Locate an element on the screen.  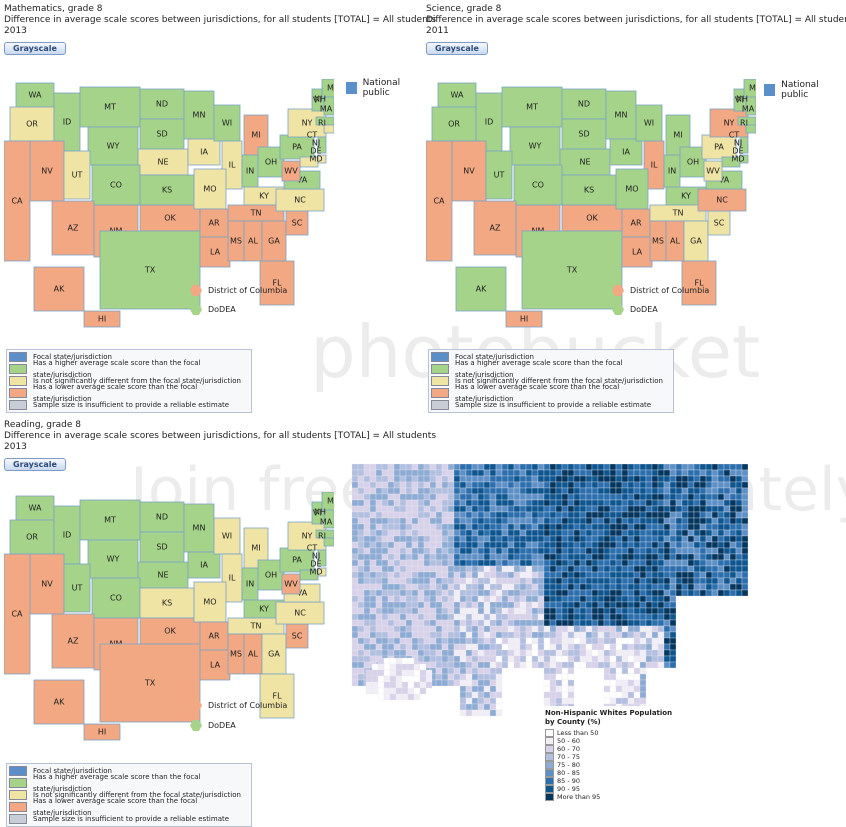
state-ny is located at coordinates (307, 536).